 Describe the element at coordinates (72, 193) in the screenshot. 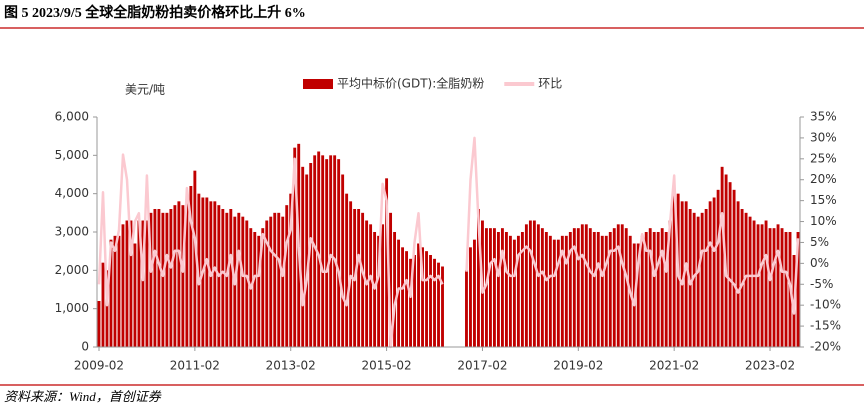

I see `y-tick-label: 4,000` at that location.